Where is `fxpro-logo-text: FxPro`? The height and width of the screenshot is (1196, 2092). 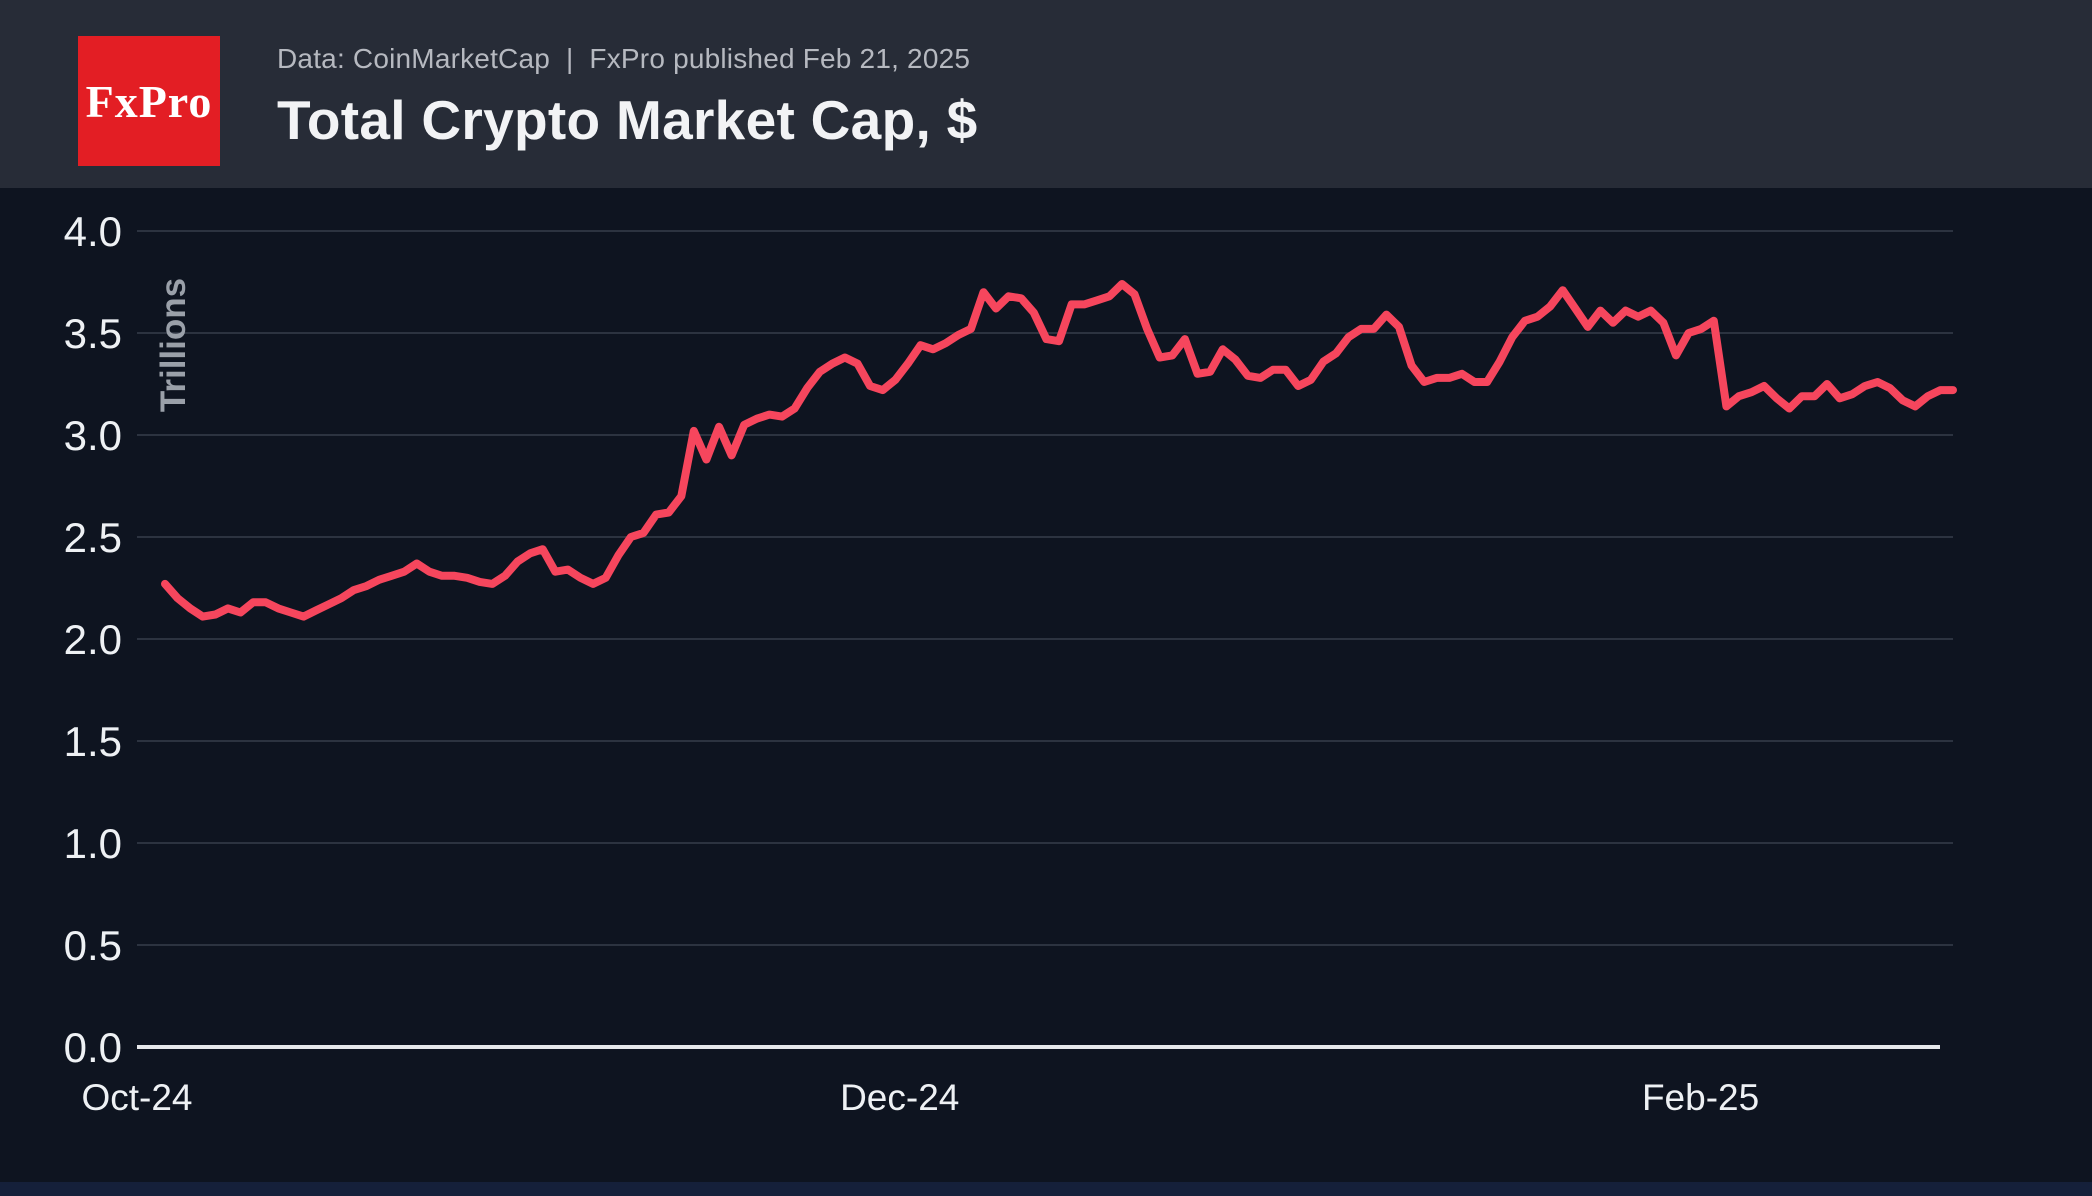 fxpro-logo-text: FxPro is located at coordinates (149, 101).